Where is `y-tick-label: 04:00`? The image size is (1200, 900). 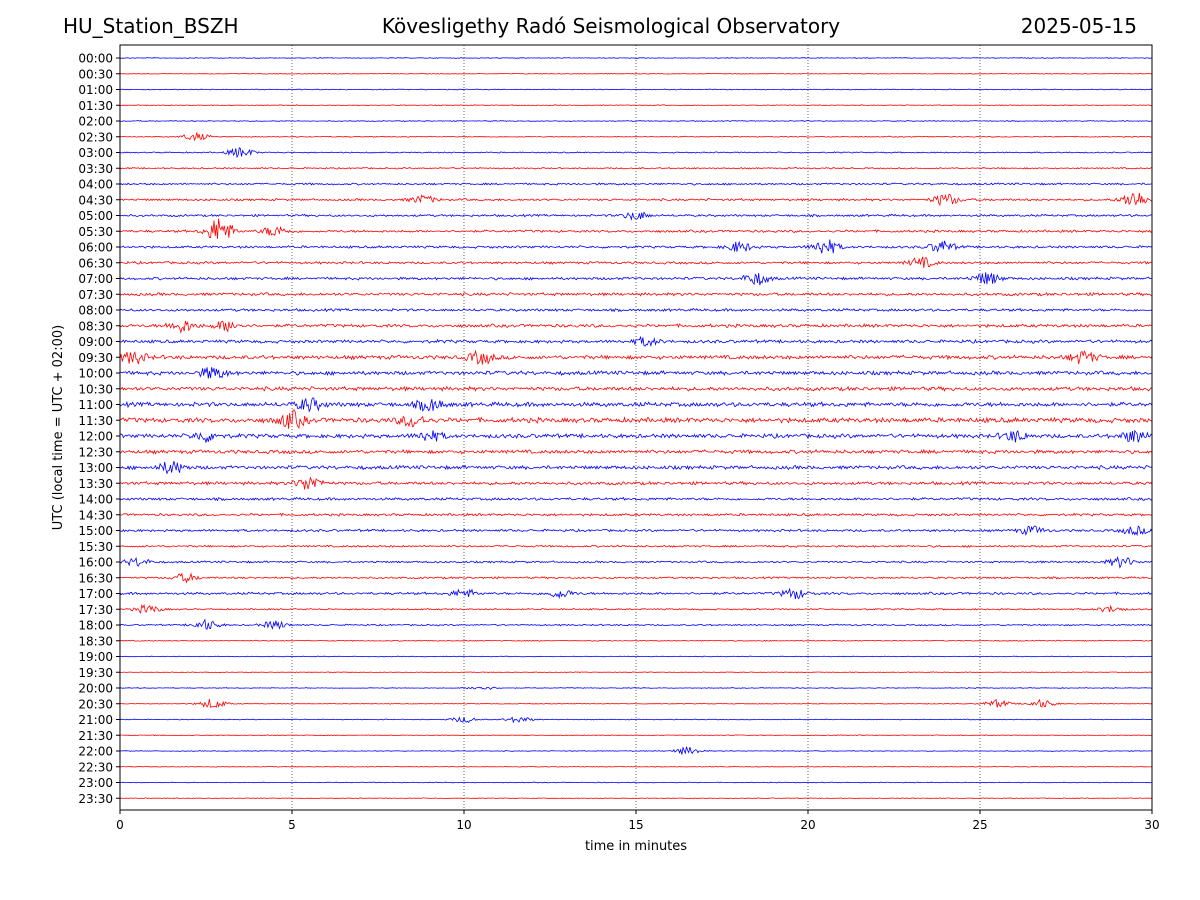
y-tick-label: 04:00 is located at coordinates (95, 185).